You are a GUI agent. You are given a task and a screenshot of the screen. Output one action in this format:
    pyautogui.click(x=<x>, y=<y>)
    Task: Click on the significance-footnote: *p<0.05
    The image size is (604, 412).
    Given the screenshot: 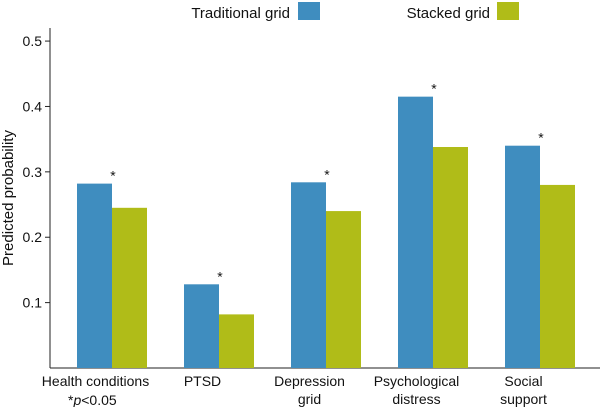 What is the action you would take?
    pyautogui.click(x=92, y=399)
    